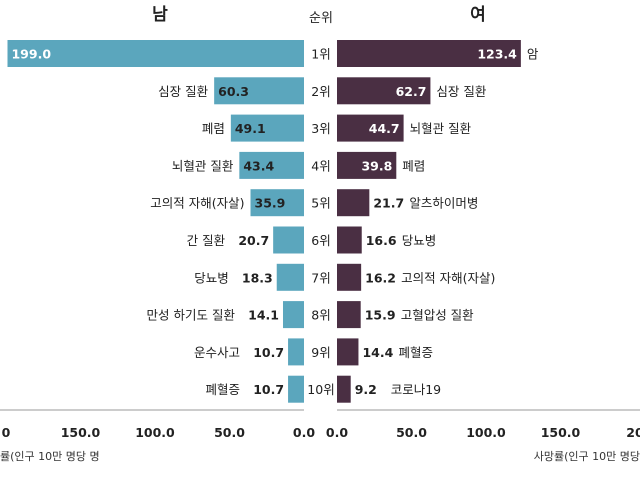 The width and height of the screenshot is (640, 480). Describe the element at coordinates (376, 165) in the screenshot. I see `female-value-label: 39.8` at that location.